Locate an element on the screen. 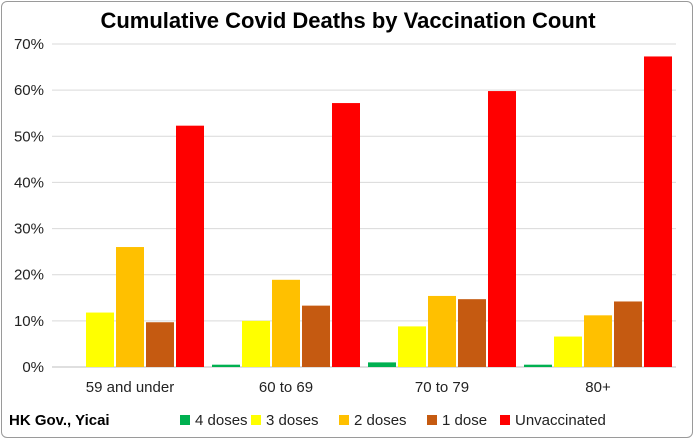 The image size is (696, 441). legend-item: 2 doses is located at coordinates (373, 420).